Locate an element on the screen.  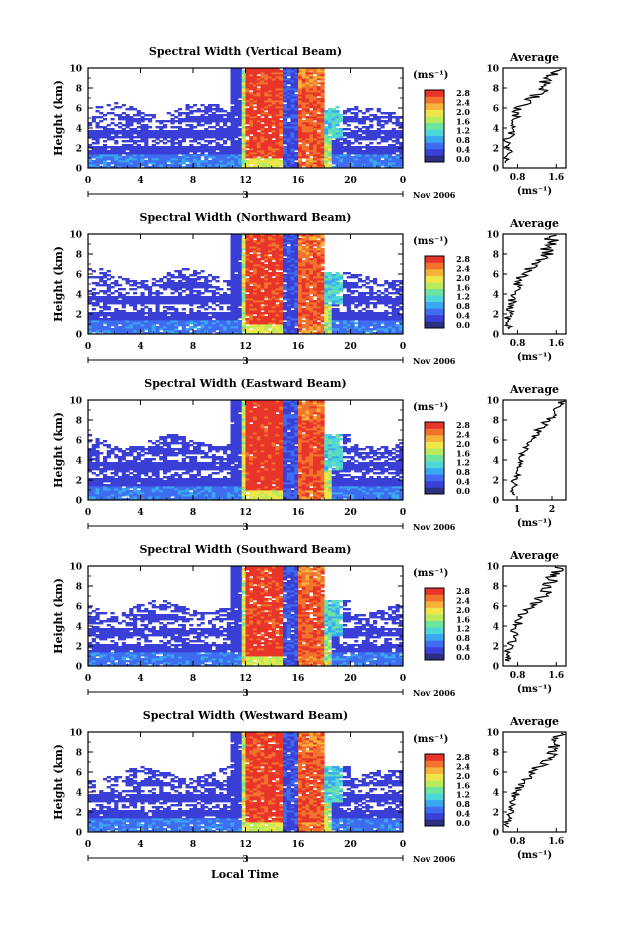
average-frame is located at coordinates (534, 118).